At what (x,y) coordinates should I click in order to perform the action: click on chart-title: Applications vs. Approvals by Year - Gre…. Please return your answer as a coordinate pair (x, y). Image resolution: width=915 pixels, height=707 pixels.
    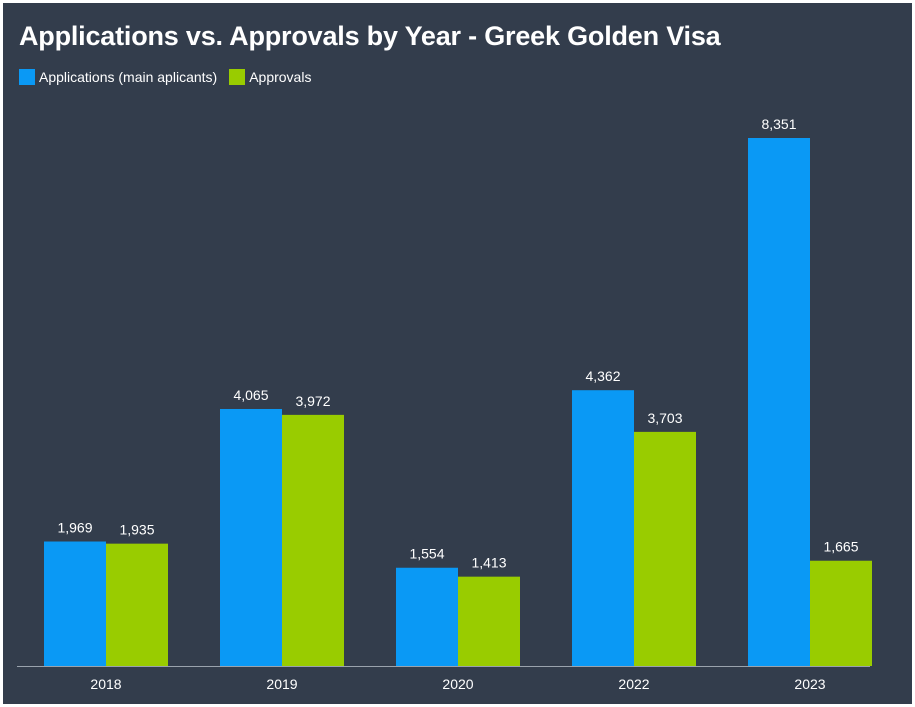
    Looking at the image, I should click on (370, 36).